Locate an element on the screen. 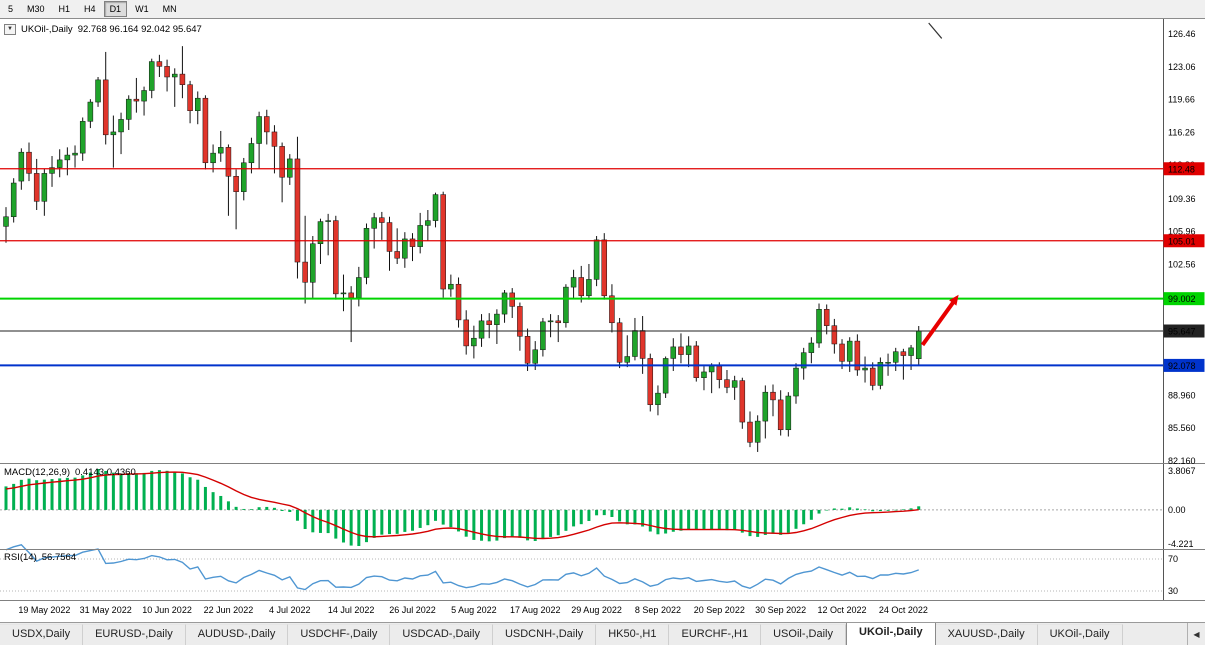 The height and width of the screenshot is (645, 1205). annotation-line is located at coordinates (935, 30).